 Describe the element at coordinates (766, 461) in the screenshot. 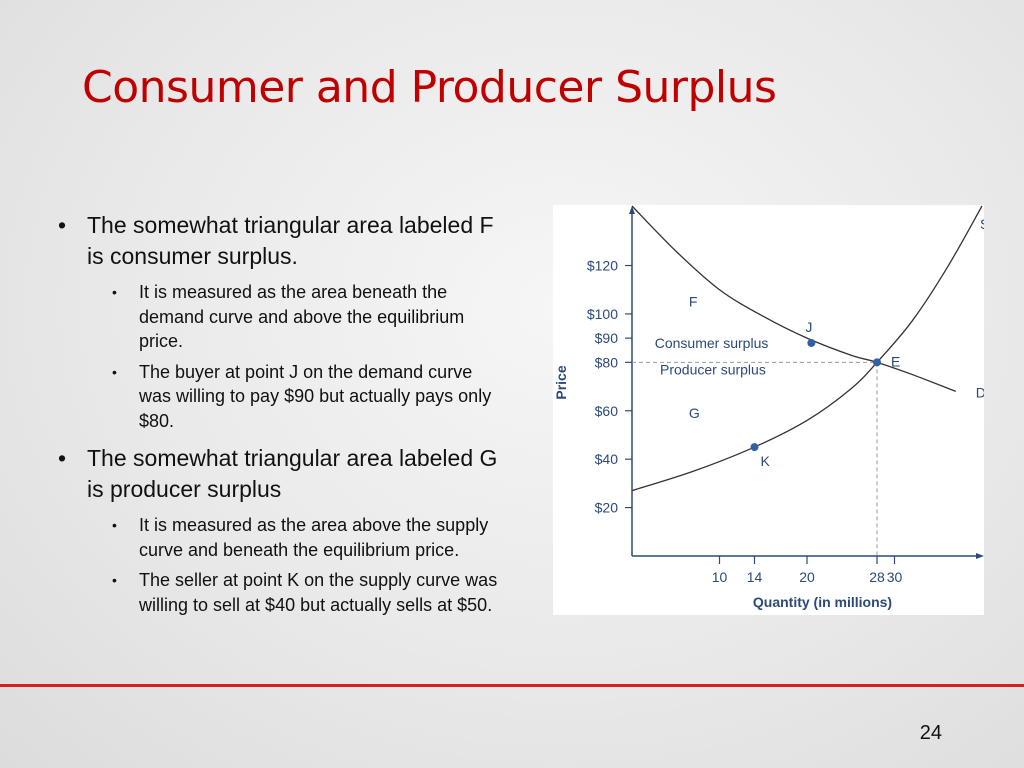

I see `point-label-k: K` at that location.